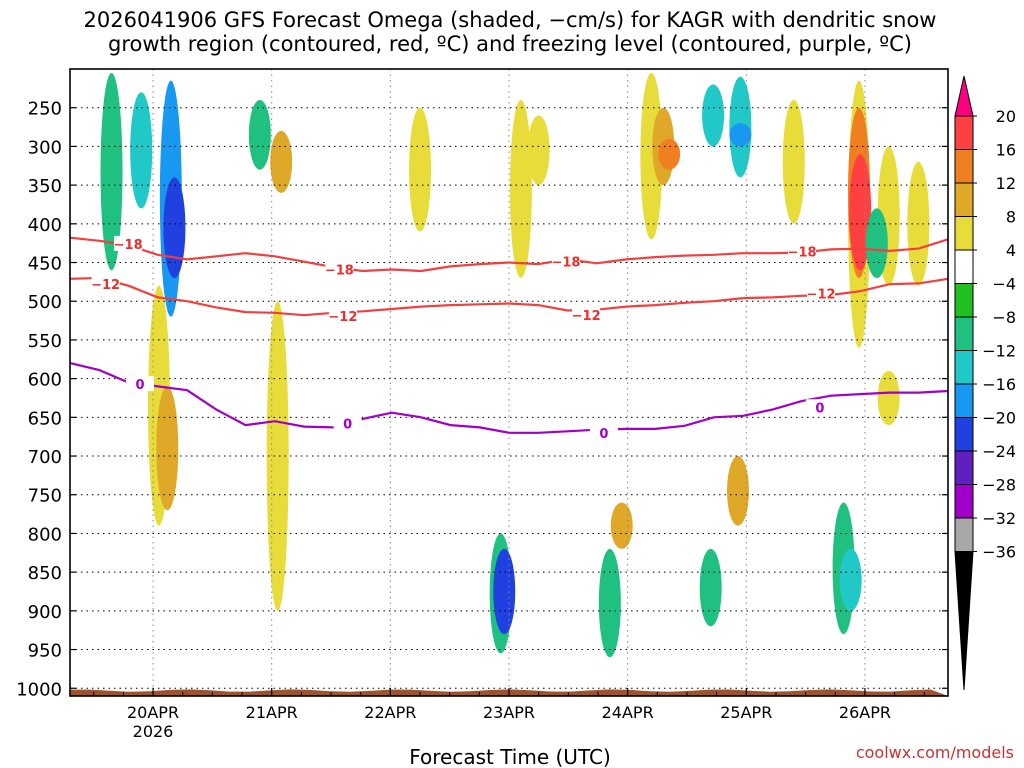  Describe the element at coordinates (999, 418) in the screenshot. I see `colorbar-label: −20` at that location.